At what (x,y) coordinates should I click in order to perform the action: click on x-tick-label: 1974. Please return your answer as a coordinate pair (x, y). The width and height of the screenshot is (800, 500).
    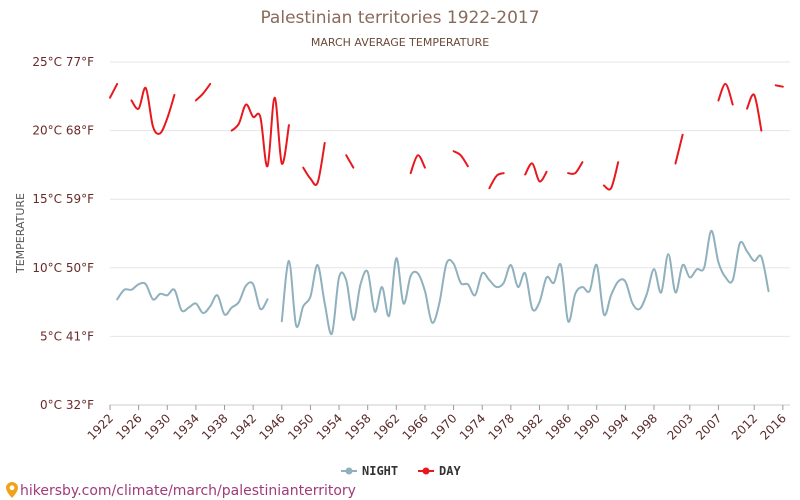
    Looking at the image, I should click on (472, 426).